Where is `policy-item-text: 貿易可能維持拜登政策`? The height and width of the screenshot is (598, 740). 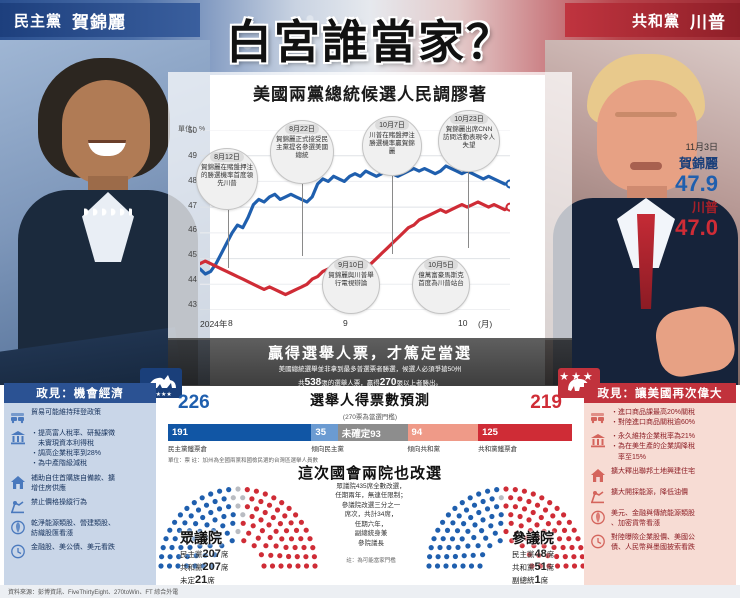
policy-item-text: 貿易可能維持拜登政策 is located at coordinates (66, 413).